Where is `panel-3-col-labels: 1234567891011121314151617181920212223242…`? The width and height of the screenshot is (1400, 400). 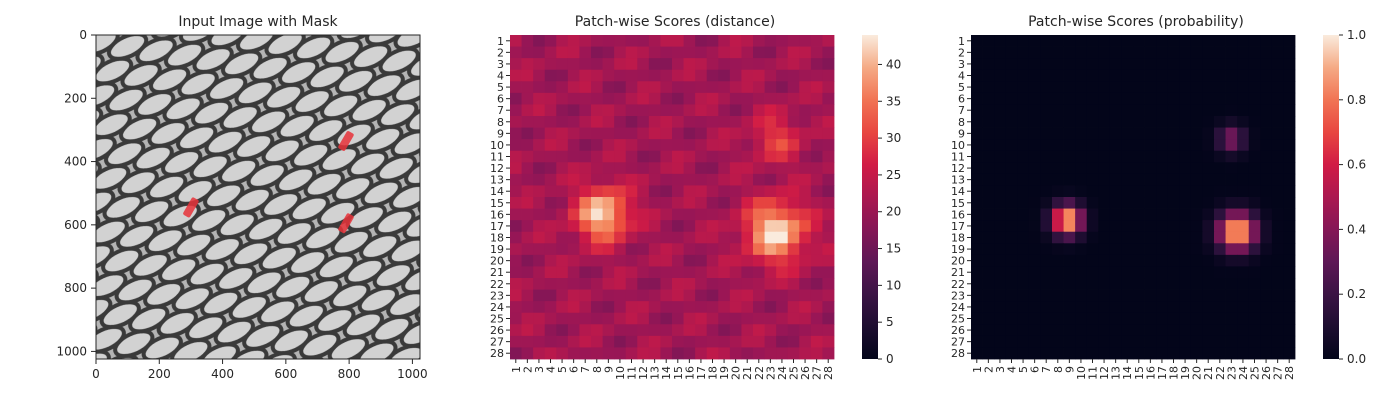 panel-3-col-labels: 1234567891011121314151617181920212223242… is located at coordinates (1133, 369).